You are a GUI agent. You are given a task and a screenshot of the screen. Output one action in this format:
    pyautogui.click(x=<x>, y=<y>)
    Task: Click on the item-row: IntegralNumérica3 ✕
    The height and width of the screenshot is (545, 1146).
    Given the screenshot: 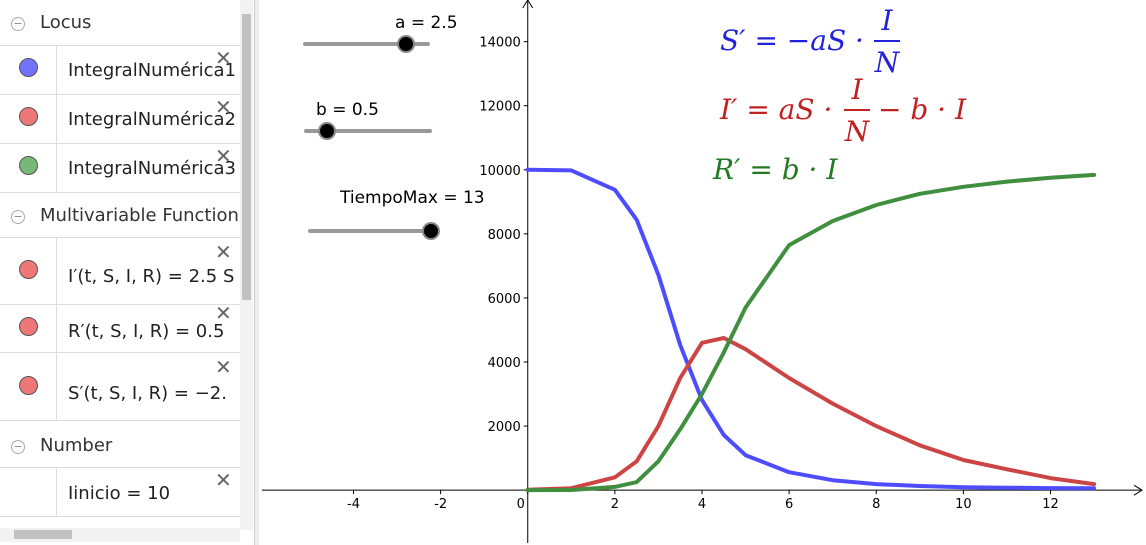 What is the action you would take?
    pyautogui.click(x=120, y=168)
    